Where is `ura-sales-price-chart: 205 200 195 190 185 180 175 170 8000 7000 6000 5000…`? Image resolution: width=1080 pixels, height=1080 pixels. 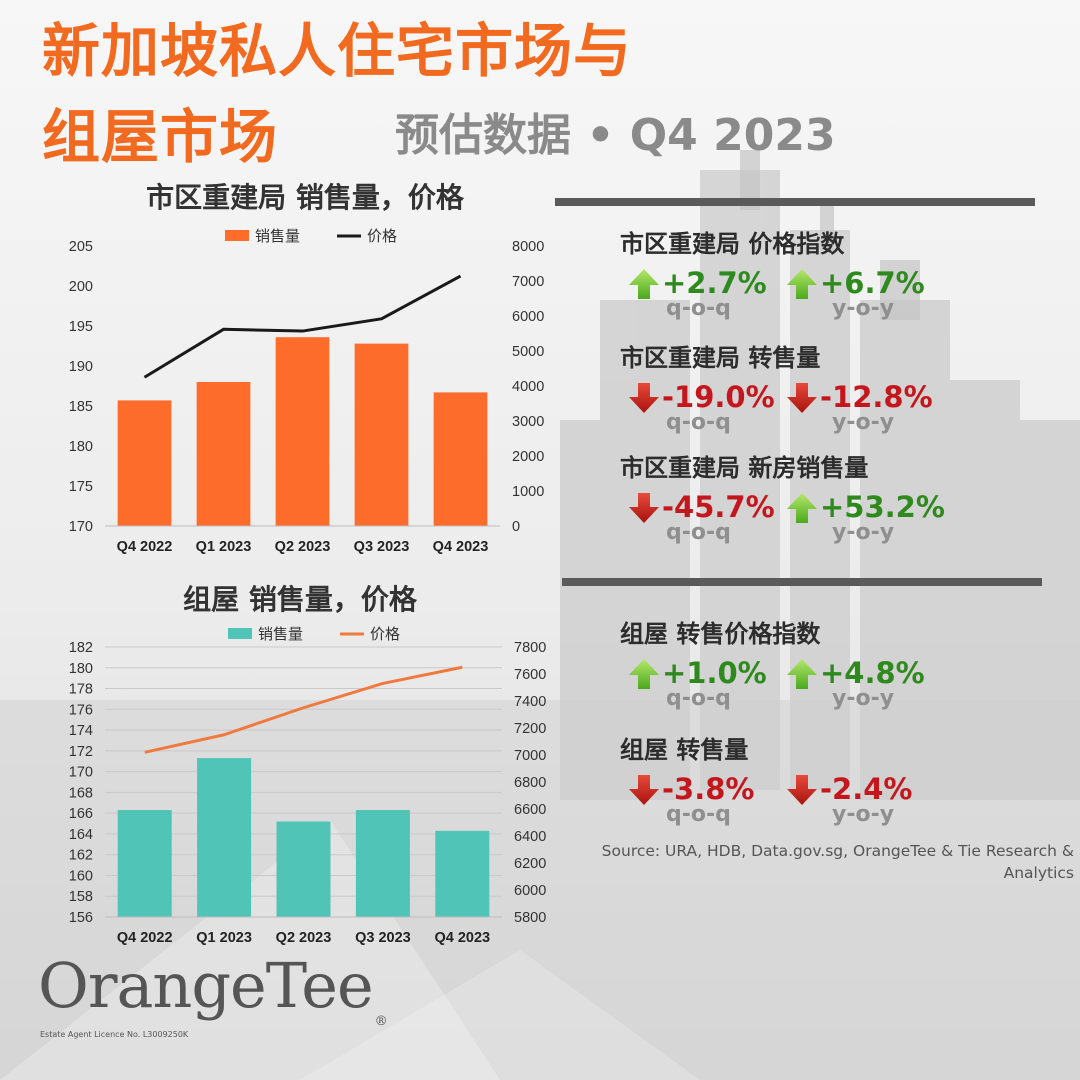
ura-sales-price-chart: 205 200 195 190 185 180 175 170 8000 7000 6000 5000… is located at coordinates (306, 391).